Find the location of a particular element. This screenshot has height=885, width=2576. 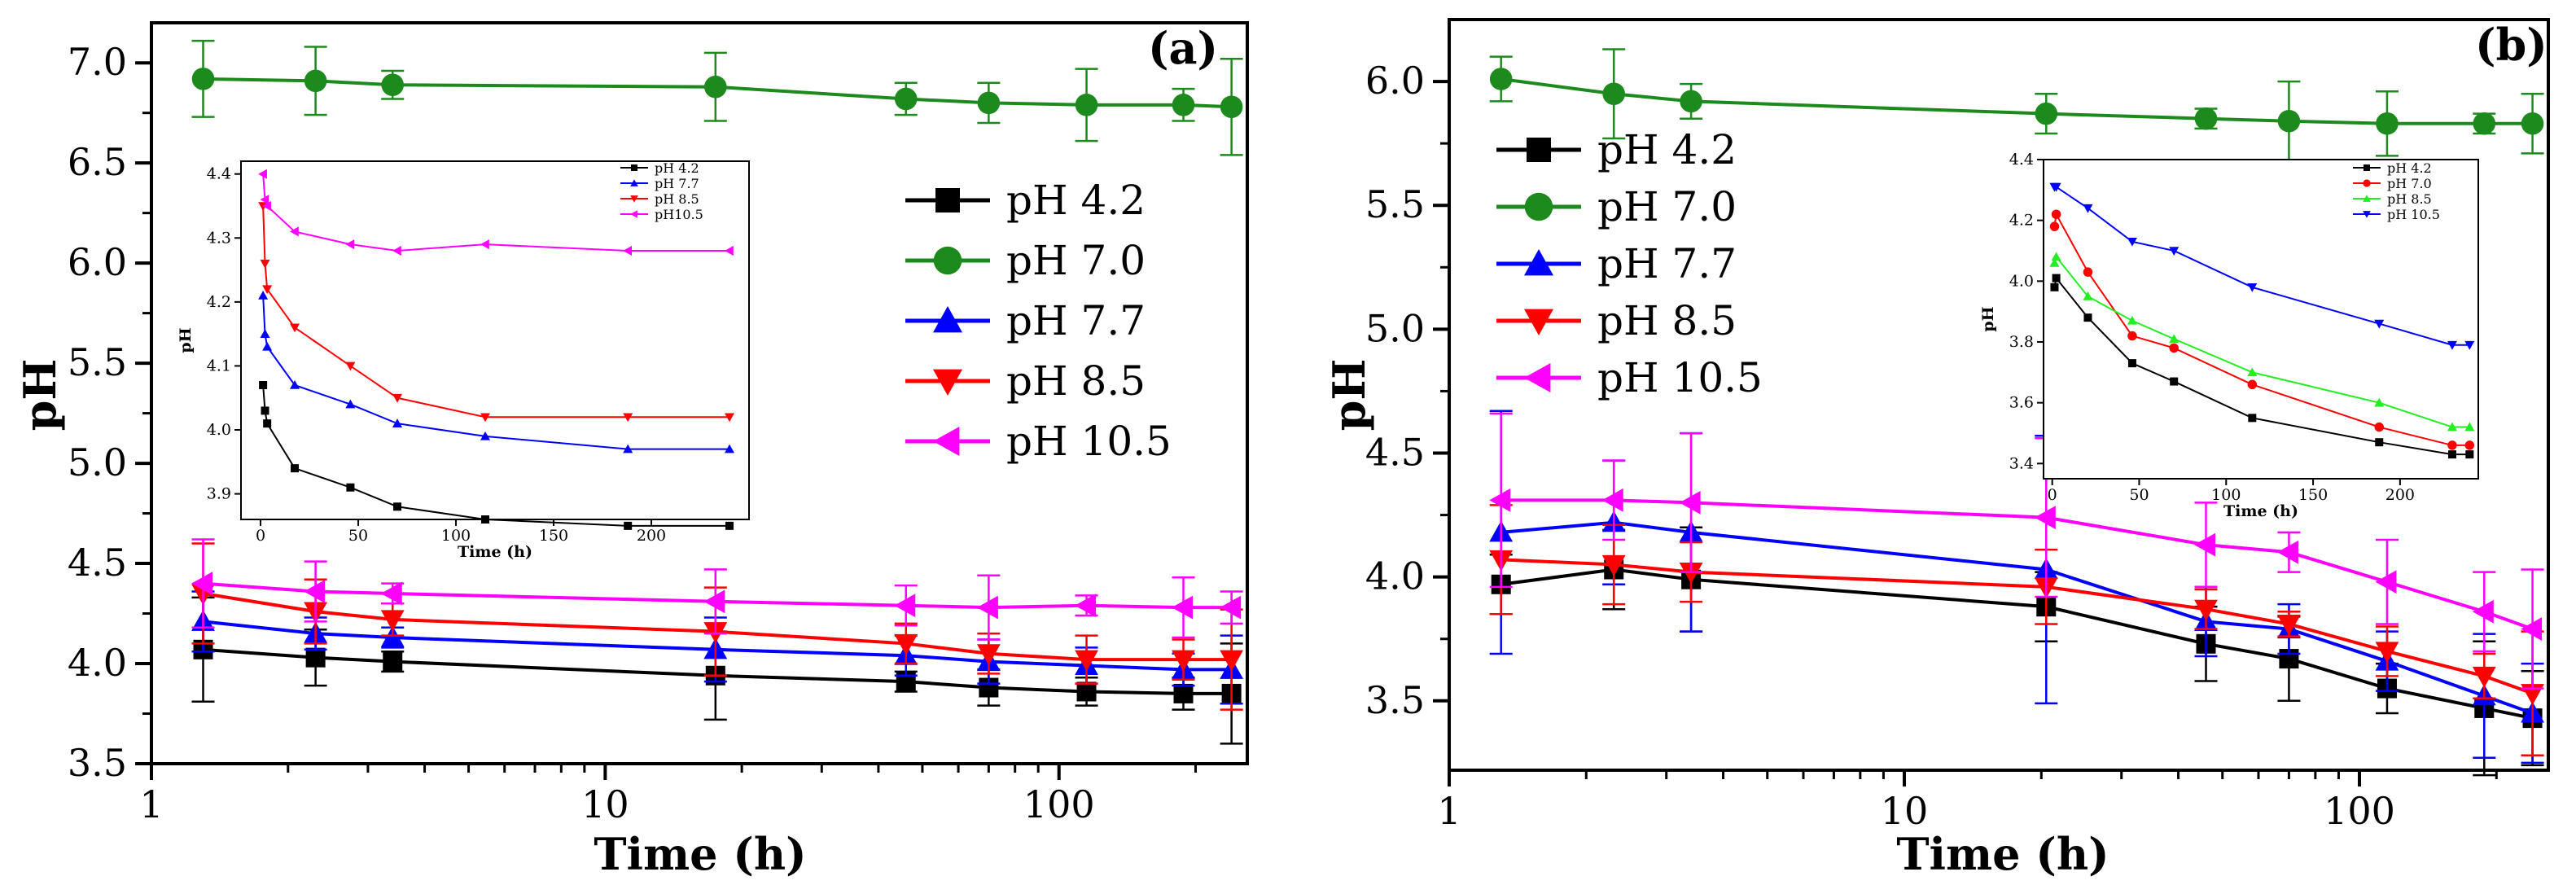

inset-x-tick-label: 0 is located at coordinates (2052, 495).